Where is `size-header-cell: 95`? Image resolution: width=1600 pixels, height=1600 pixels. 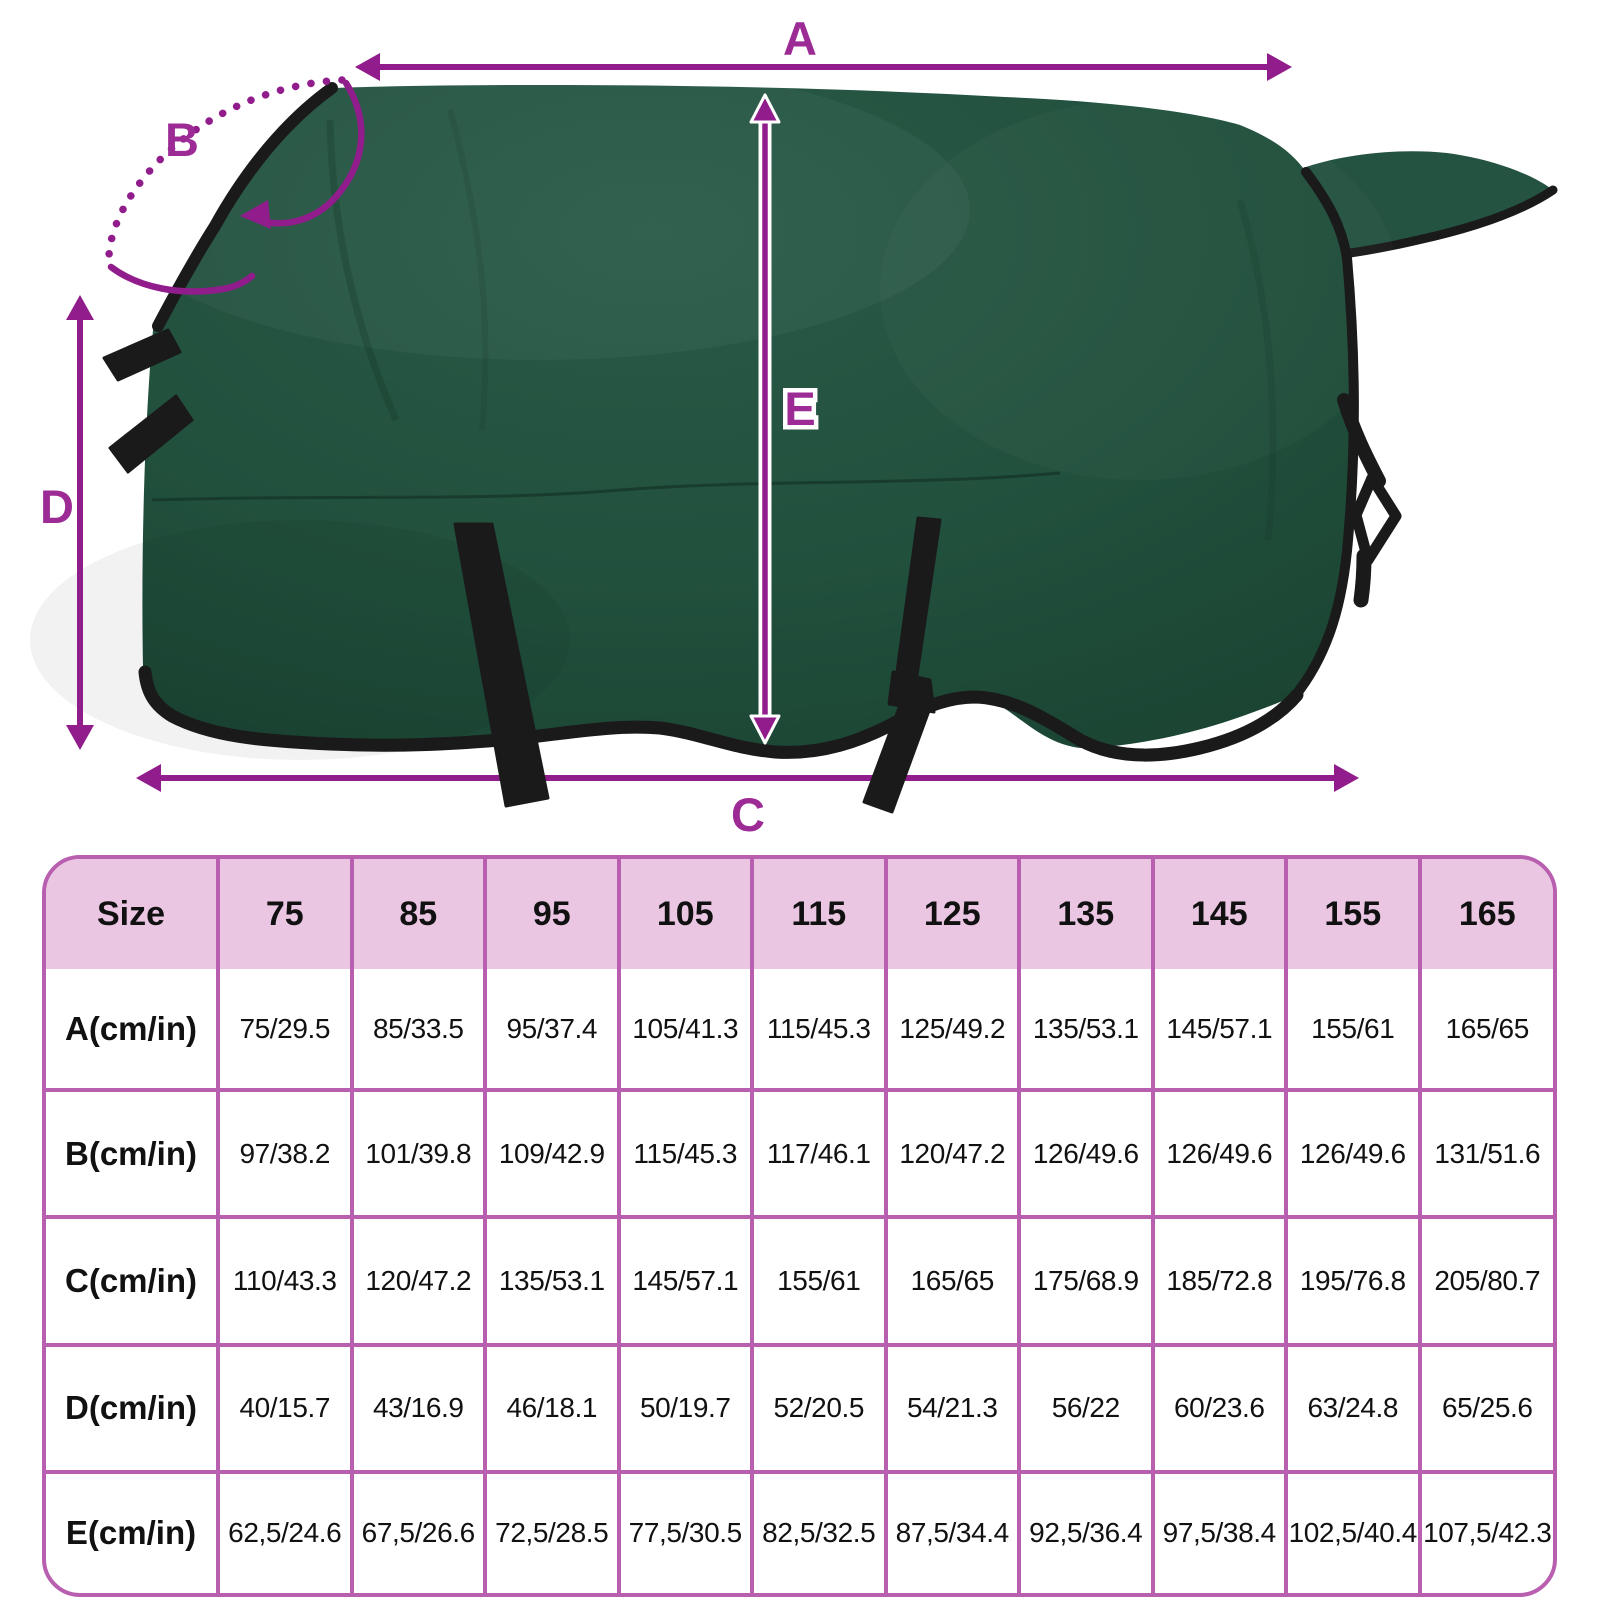
size-header-cell: 95 is located at coordinates (552, 914).